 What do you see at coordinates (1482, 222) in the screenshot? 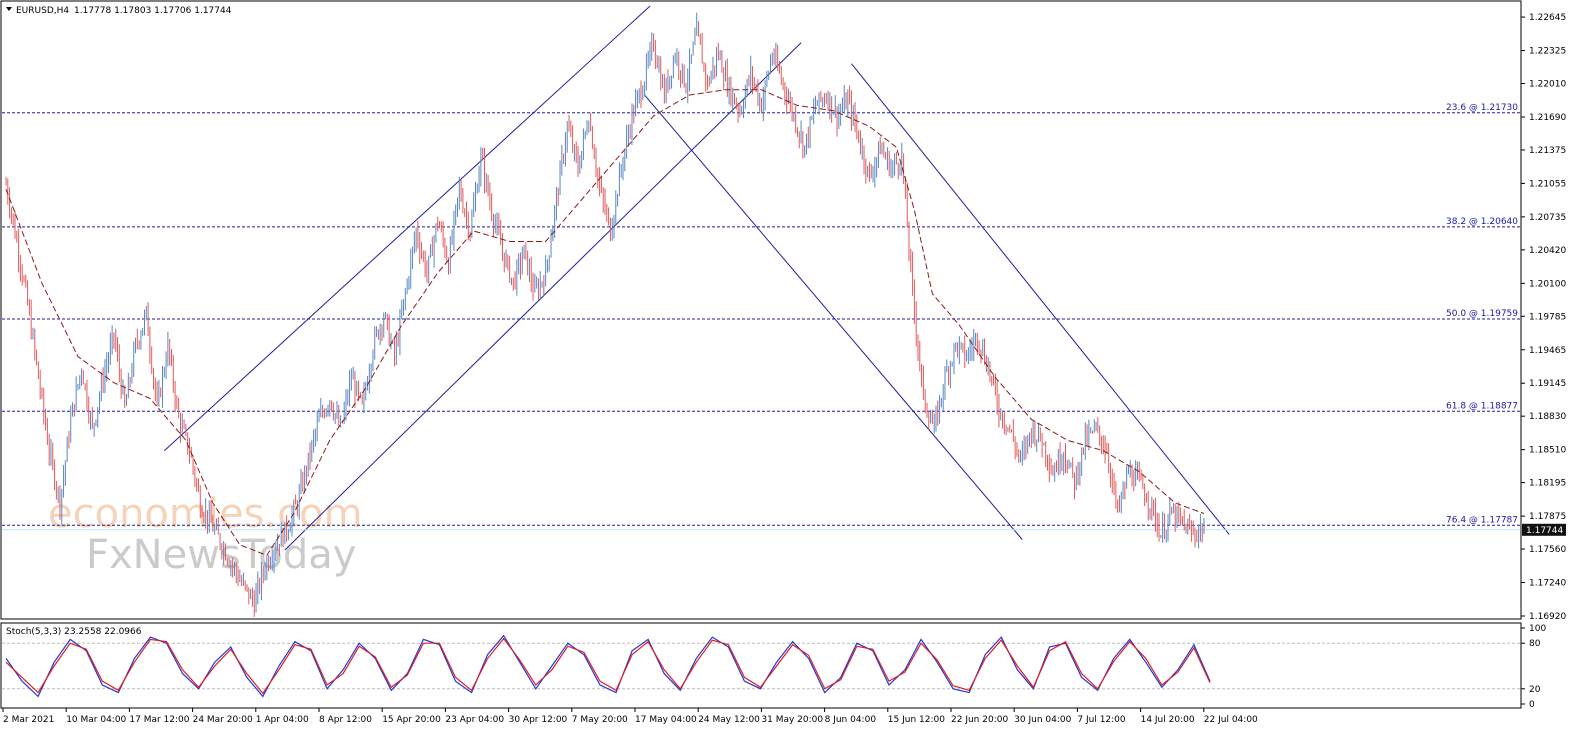
I see `fib-level-label: 38.2 @ 1.20640` at bounding box center [1482, 222].